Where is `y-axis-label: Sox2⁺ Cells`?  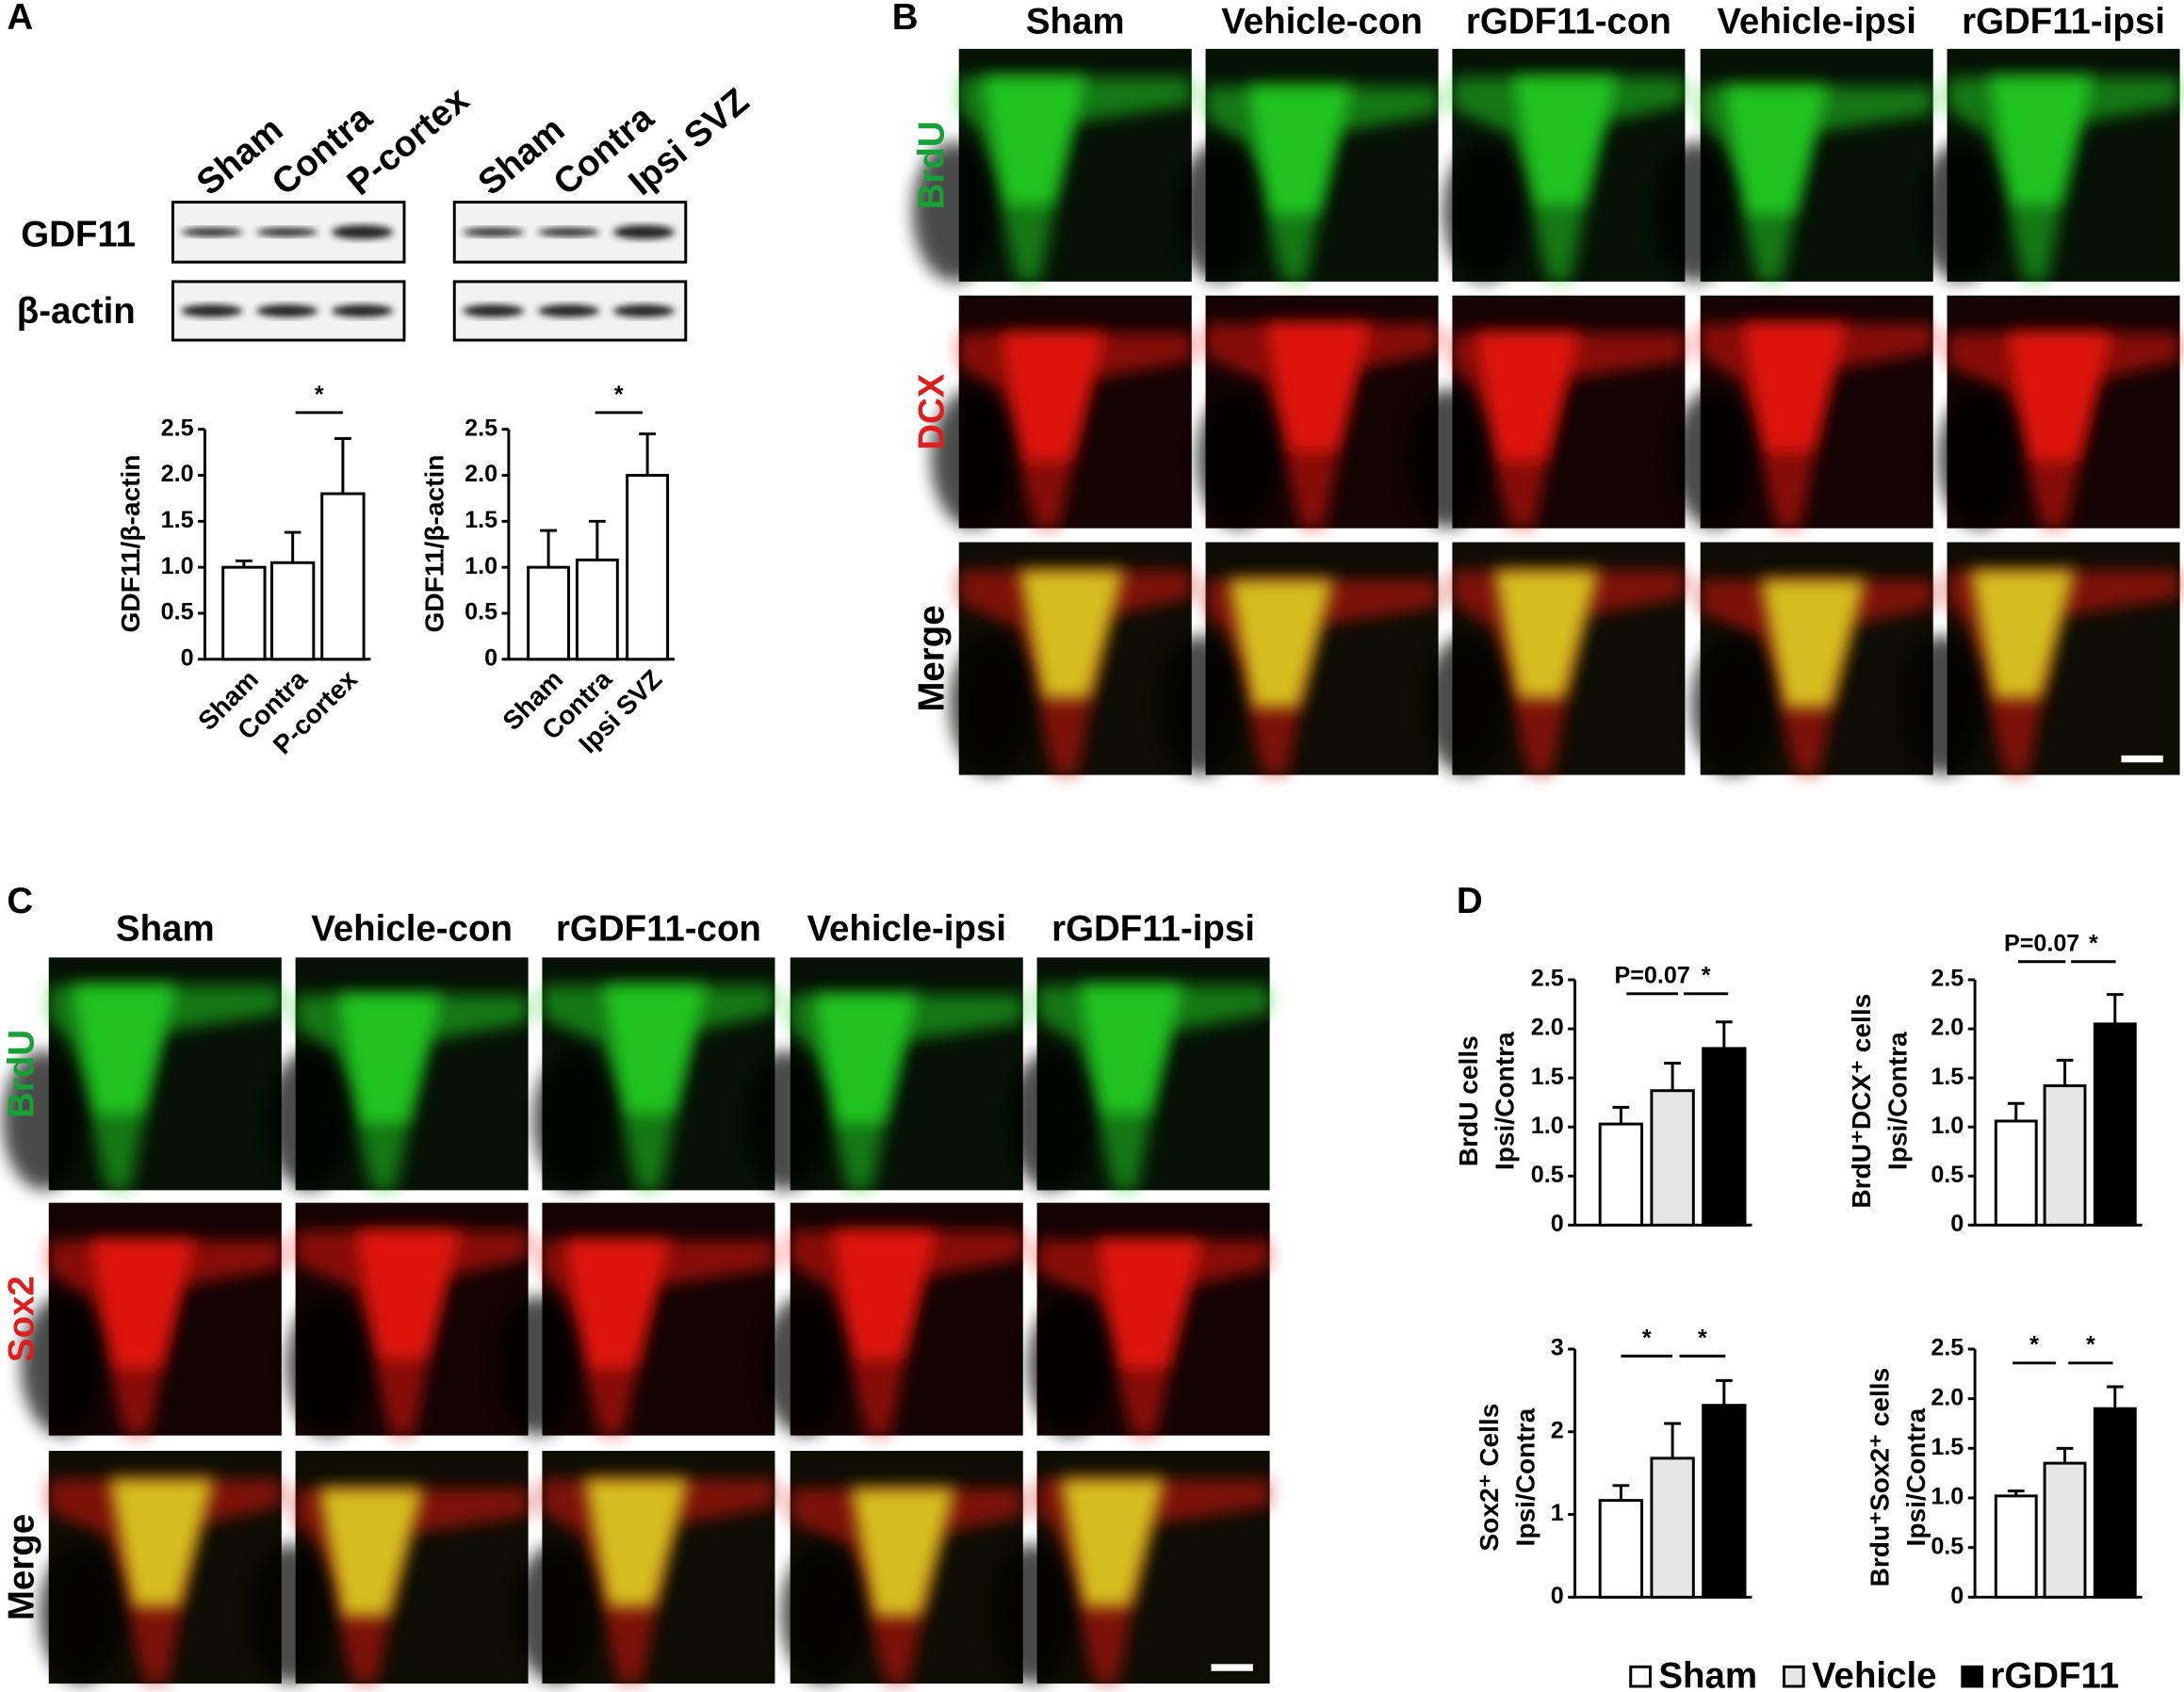 y-axis-label: Sox2⁺ Cells is located at coordinates (1489, 1478).